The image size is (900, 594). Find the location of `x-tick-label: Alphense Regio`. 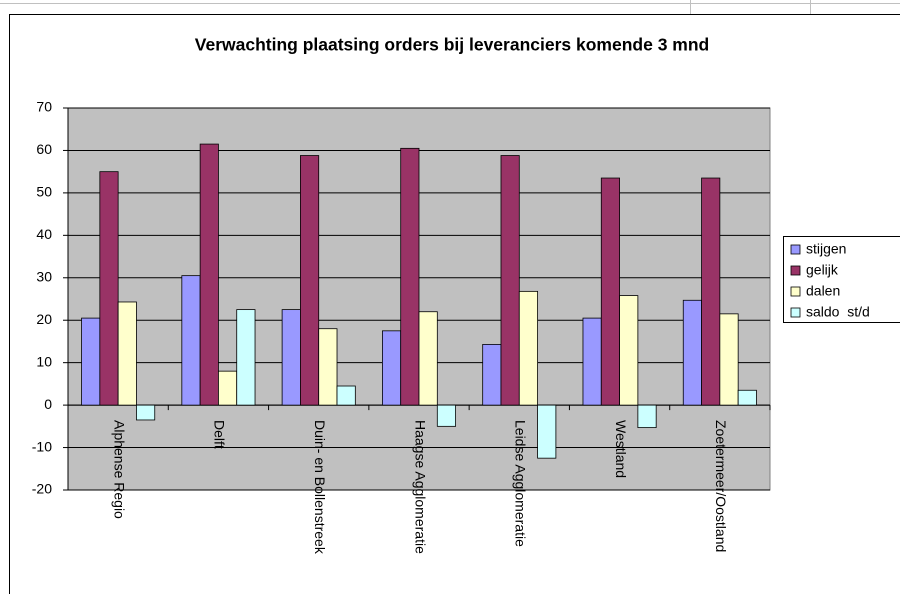

x-tick-label: Alphense Regio is located at coordinates (119, 469).